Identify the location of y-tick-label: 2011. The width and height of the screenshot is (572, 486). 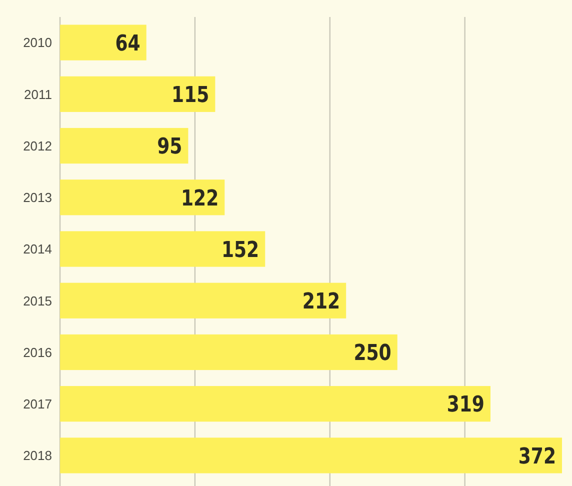
(38, 94).